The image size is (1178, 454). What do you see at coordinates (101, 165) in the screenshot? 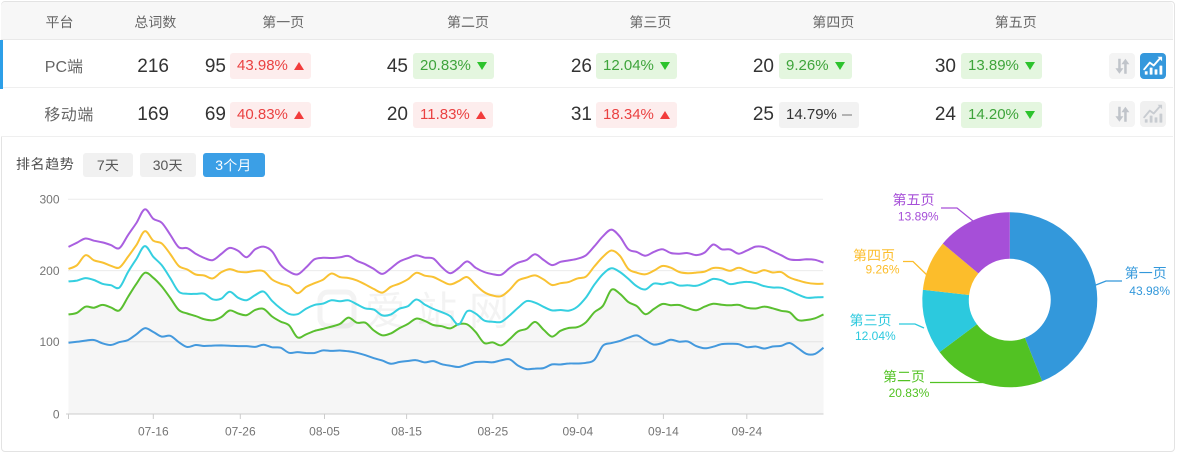
I see `svg-text: 7` at bounding box center [101, 165].